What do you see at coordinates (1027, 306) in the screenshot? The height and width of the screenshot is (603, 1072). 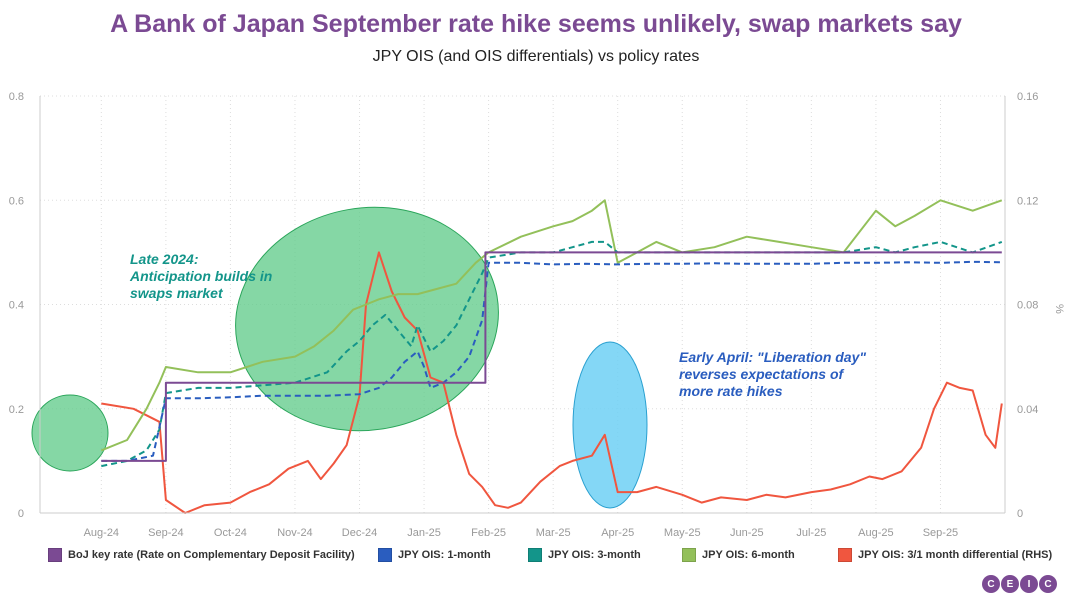 I see `y-right-tick-label: 0.08` at bounding box center [1027, 306].